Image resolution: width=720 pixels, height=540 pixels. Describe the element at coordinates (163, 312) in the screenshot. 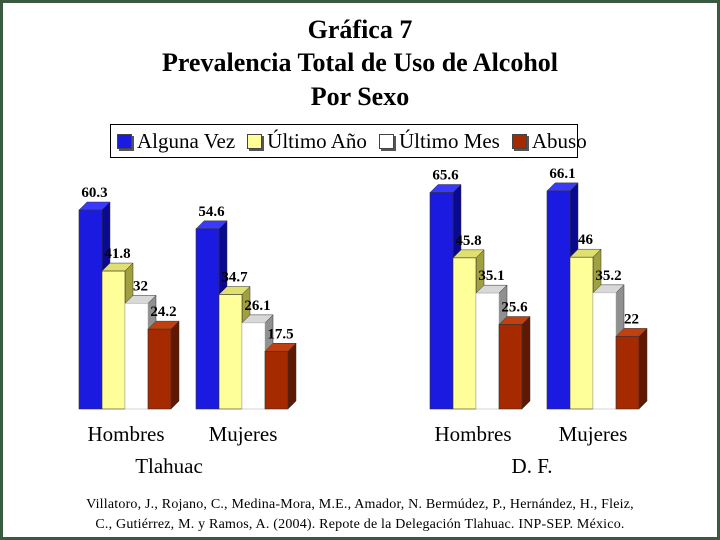

I see `data-label-tlahuac-hombres-abuso: 24.2` at that location.